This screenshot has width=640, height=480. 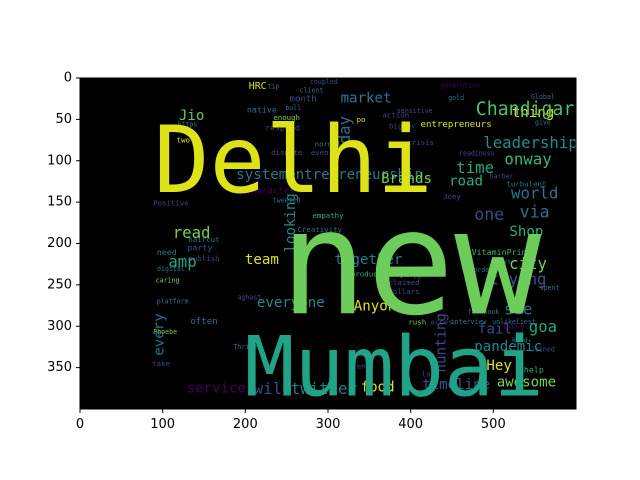 I want to click on word-readiness: readiness, so click(x=477, y=153).